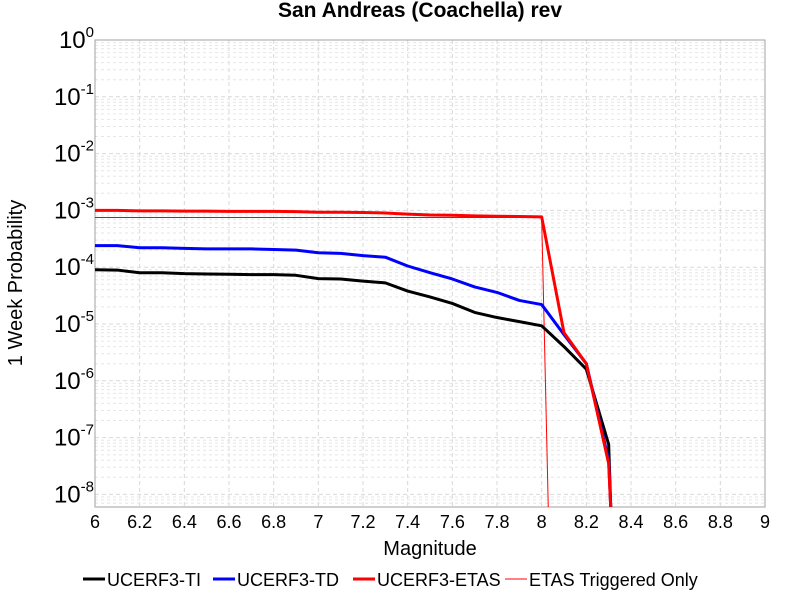 The height and width of the screenshot is (600, 800). I want to click on chart-title: San Andreas (Coachella) rev, so click(420, 11).